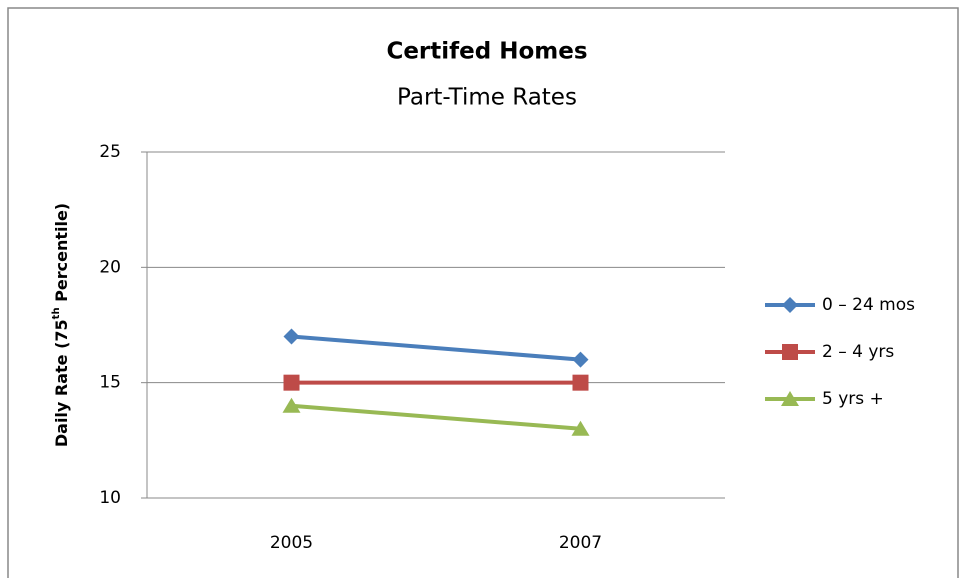 This screenshot has height=578, width=960. I want to click on chart-subtitle: Part-Time Rates, so click(487, 98).